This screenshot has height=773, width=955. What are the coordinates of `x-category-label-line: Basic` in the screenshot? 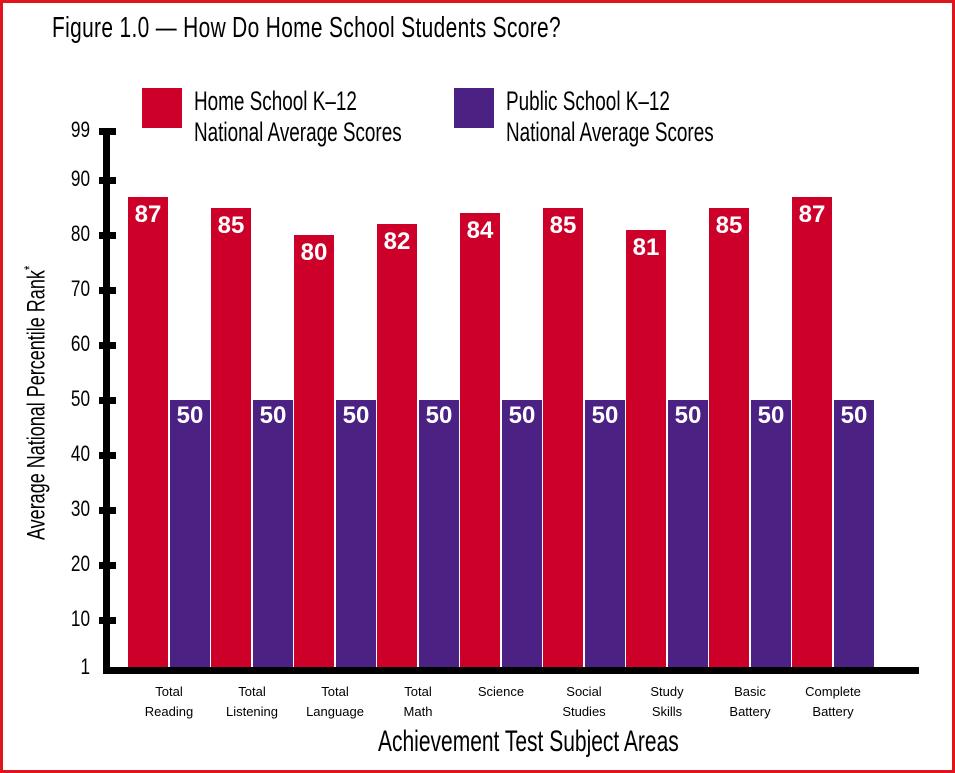 It's located at (750, 691).